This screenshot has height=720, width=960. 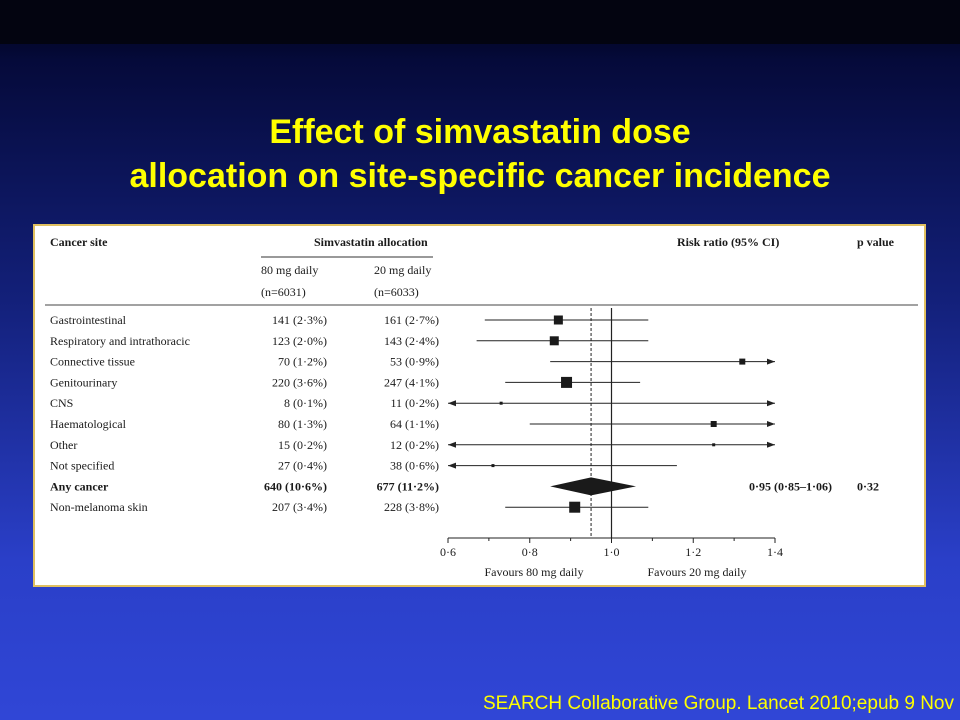 I want to click on favours-20mg-label: Favours 20 mg daily, so click(x=697, y=572).